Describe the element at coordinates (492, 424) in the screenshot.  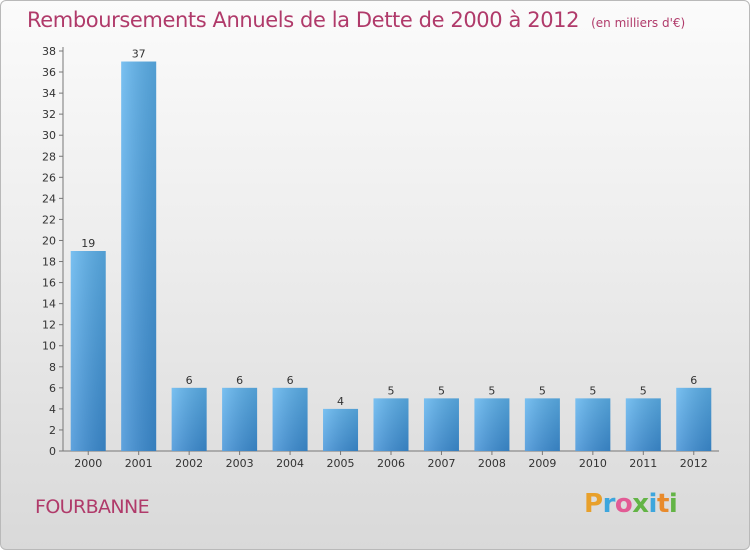
I see `bar-shade-2008` at that location.